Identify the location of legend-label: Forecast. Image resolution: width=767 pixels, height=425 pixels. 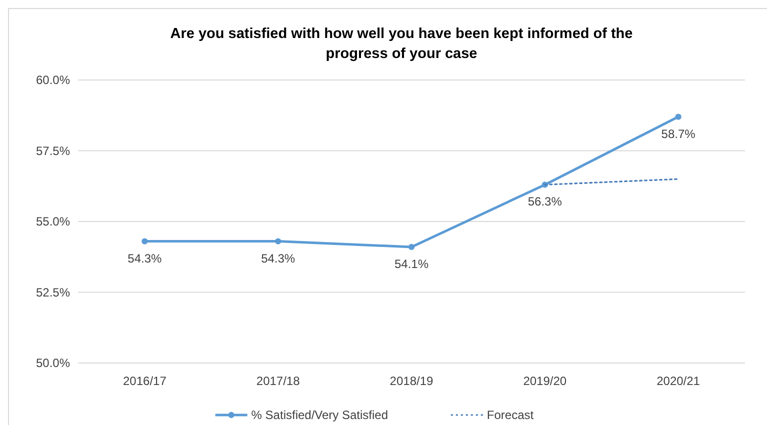
(510, 415).